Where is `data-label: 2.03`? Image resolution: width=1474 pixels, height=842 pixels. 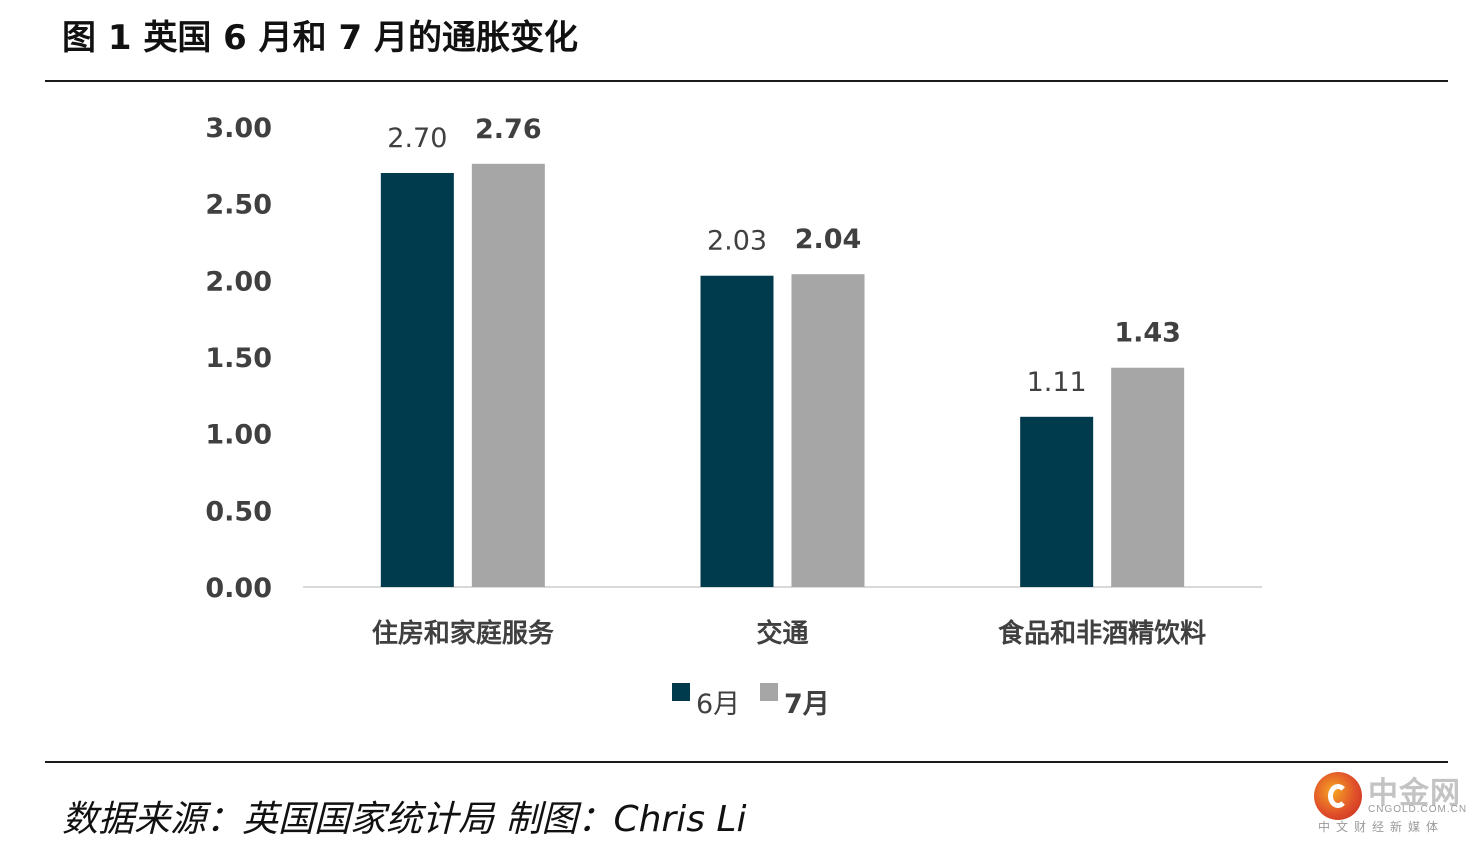 data-label: 2.03 is located at coordinates (737, 241).